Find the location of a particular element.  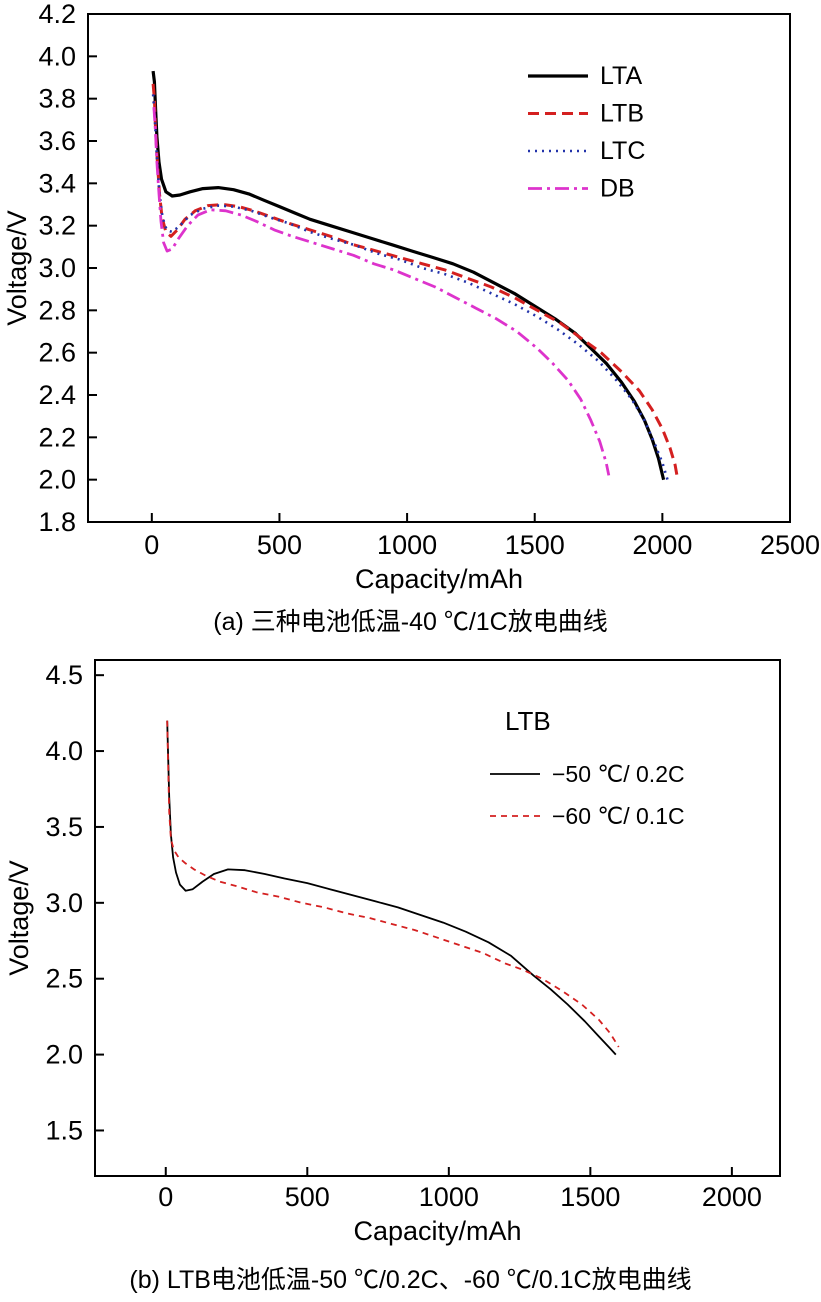

y-tick-label: 1.8 is located at coordinates (57, 522).